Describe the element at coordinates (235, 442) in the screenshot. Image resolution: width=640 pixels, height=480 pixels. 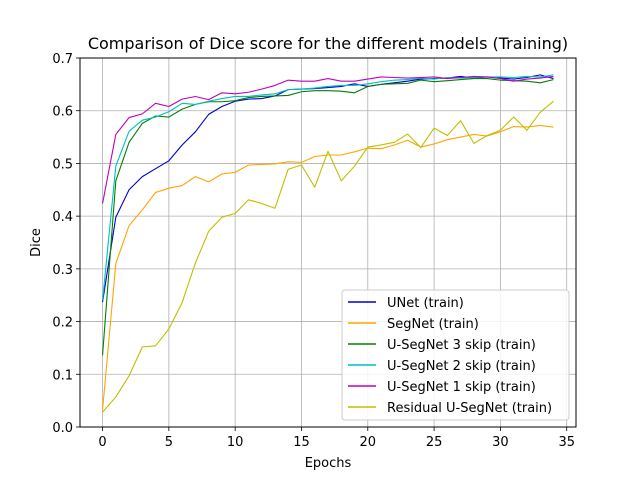
I see `x-tick-label: 10` at that location.